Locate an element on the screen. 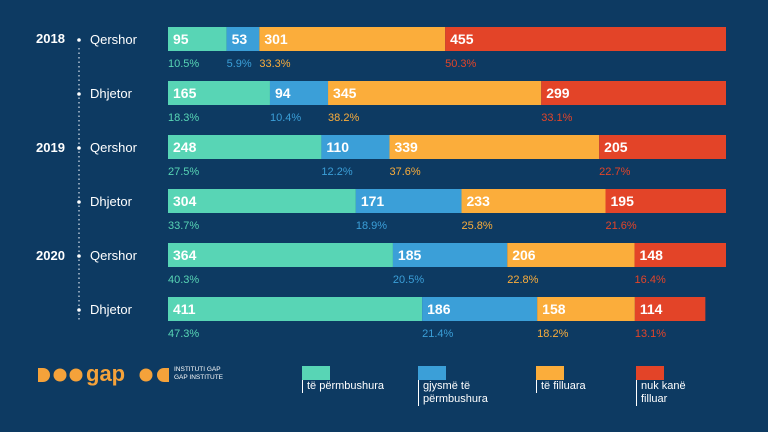  bar-value-label: 114 is located at coordinates (651, 309).